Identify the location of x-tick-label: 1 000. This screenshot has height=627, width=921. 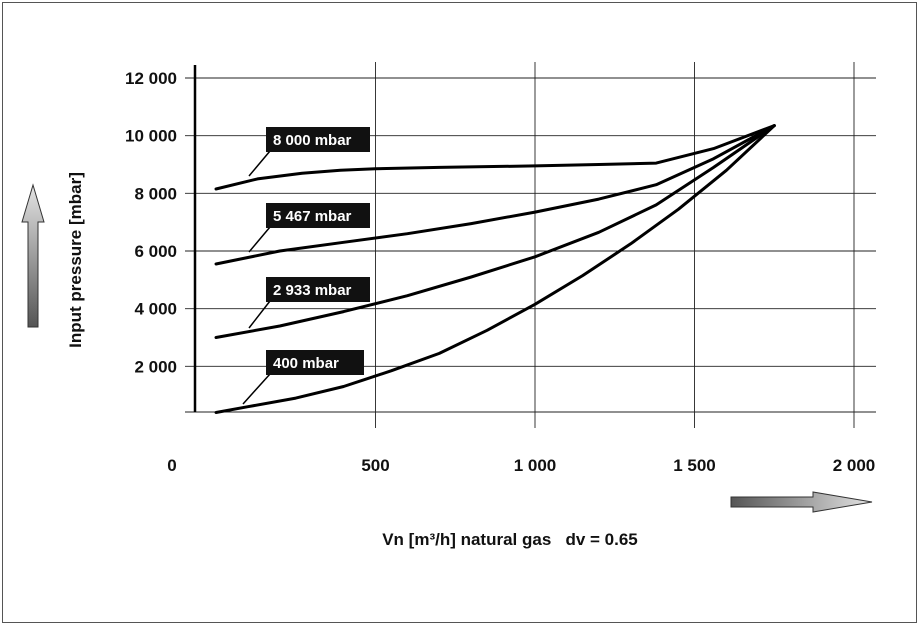
(535, 465).